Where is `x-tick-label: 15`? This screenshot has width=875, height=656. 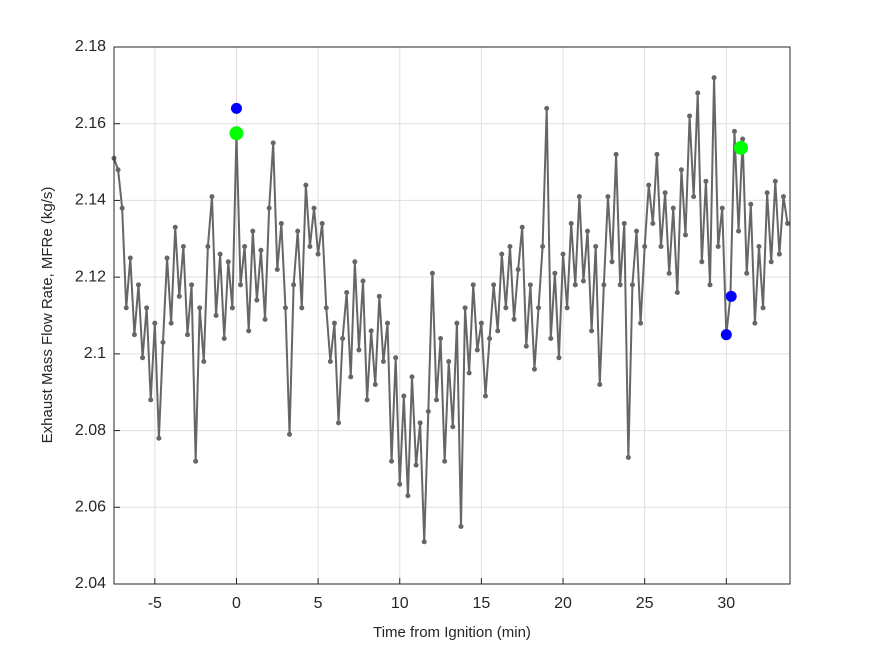 x-tick-label: 15 is located at coordinates (481, 603).